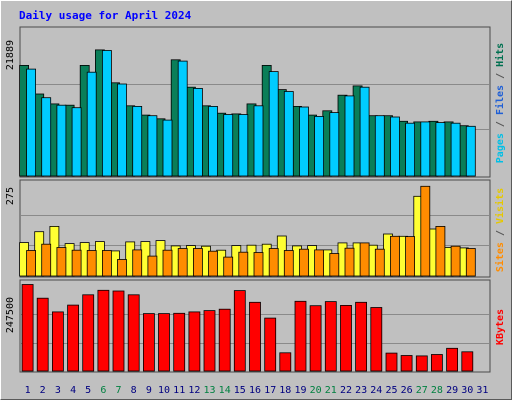  I want to click on x-tick-label-day-13: 13, so click(209, 390).